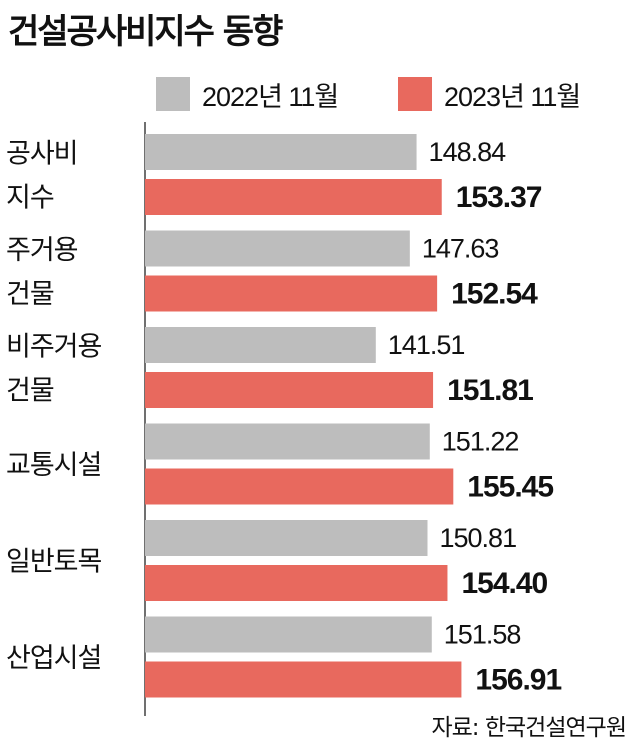 This screenshot has height=748, width=636. What do you see at coordinates (460, 249) in the screenshot?
I see `value-label-2022-1: 147.63` at bounding box center [460, 249].